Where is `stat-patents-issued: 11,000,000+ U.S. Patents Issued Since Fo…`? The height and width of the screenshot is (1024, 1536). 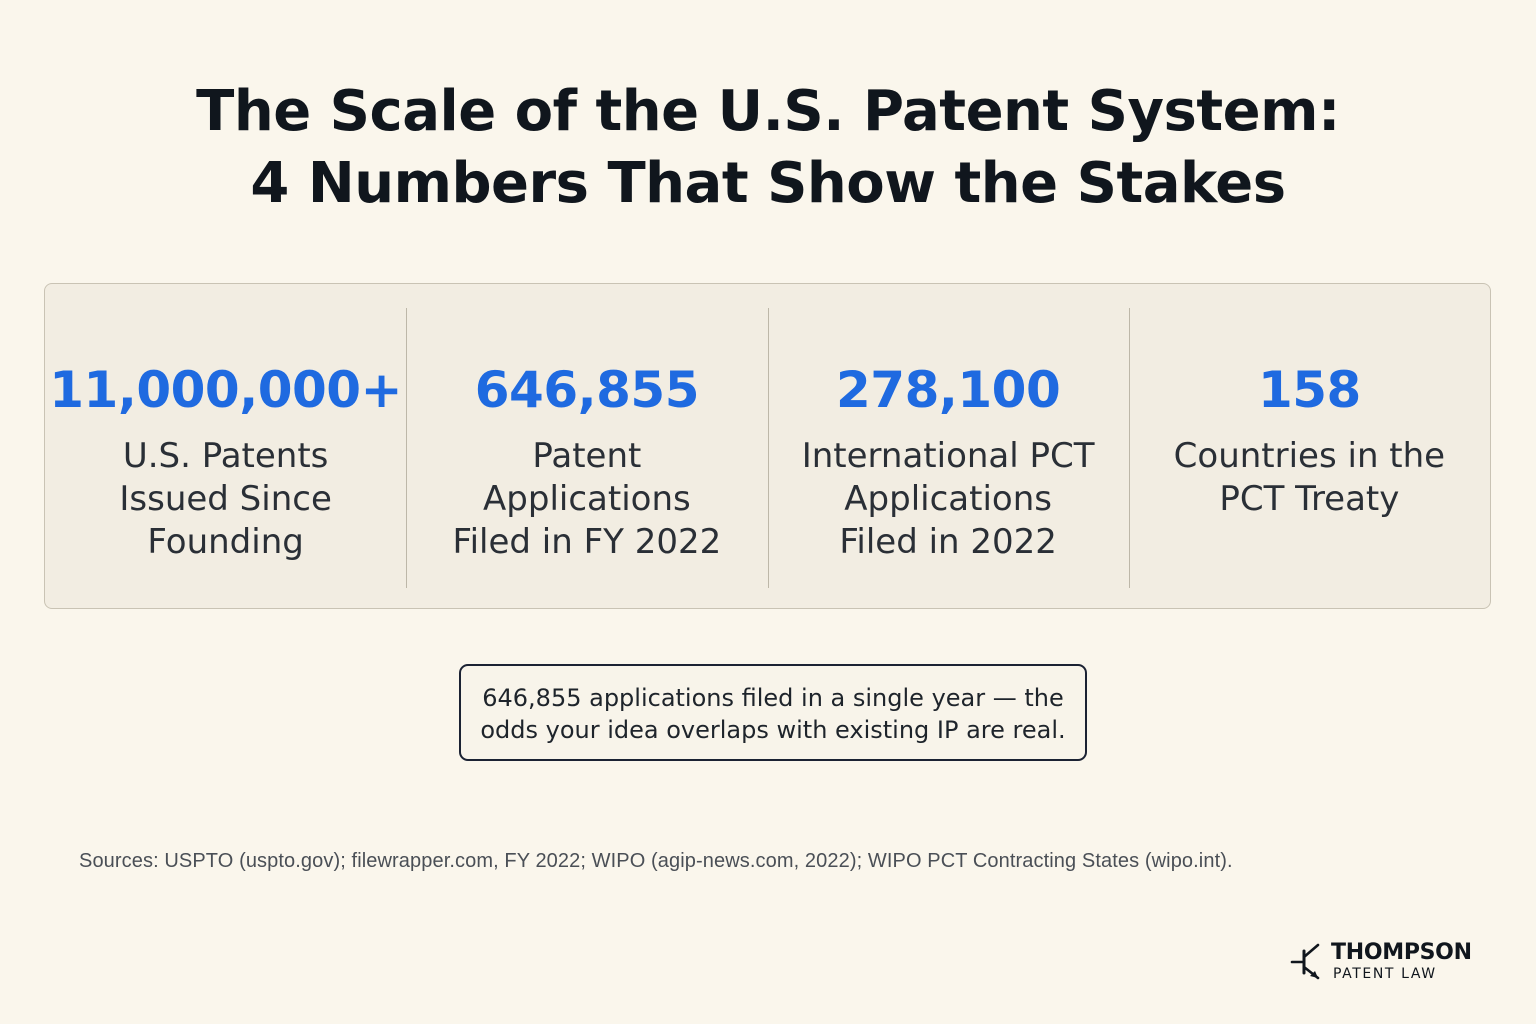
stat-patents-issued: 11,000,000+ U.S. Patents Issued Since Fo… is located at coordinates (225, 446).